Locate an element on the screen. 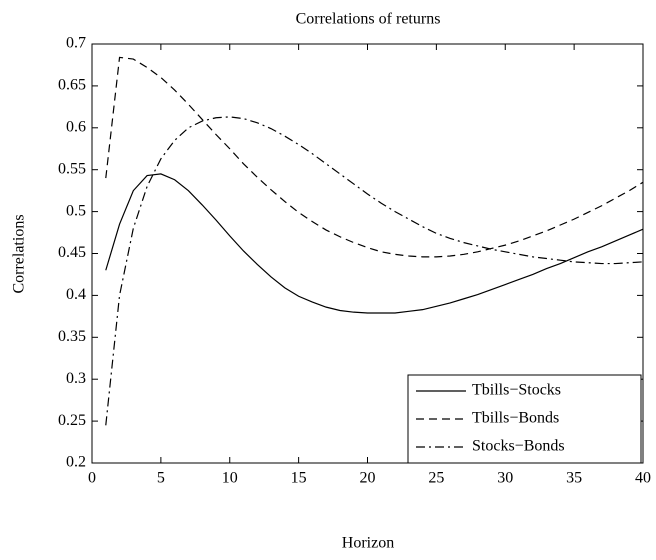 The height and width of the screenshot is (560, 656). y-tick-label: 0.4 is located at coordinates (76, 294).